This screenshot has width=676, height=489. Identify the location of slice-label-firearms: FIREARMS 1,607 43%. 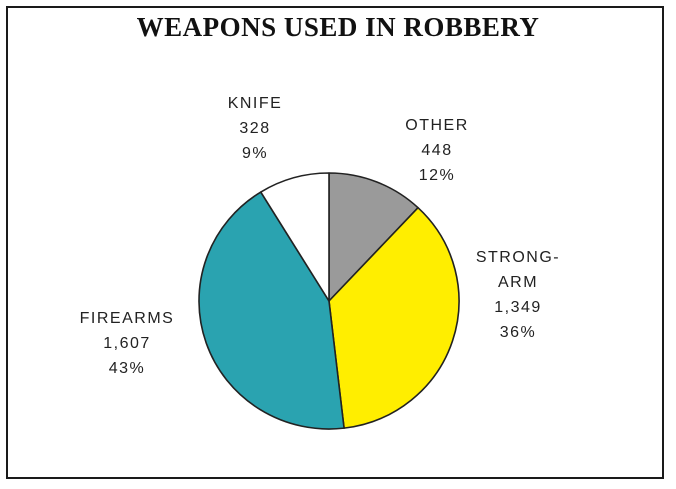
(127, 343).